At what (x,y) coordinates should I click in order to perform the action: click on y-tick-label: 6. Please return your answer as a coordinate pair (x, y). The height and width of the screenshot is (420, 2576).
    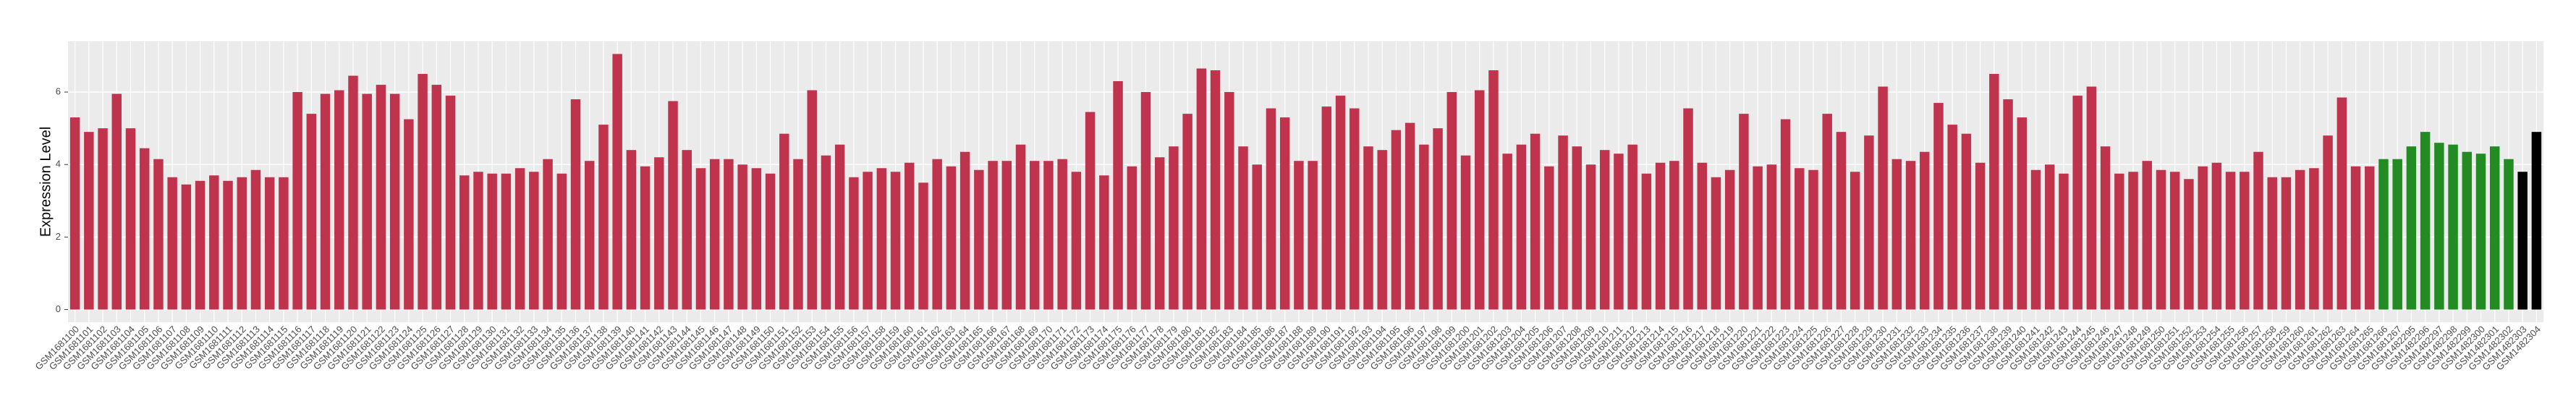
    Looking at the image, I should click on (58, 91).